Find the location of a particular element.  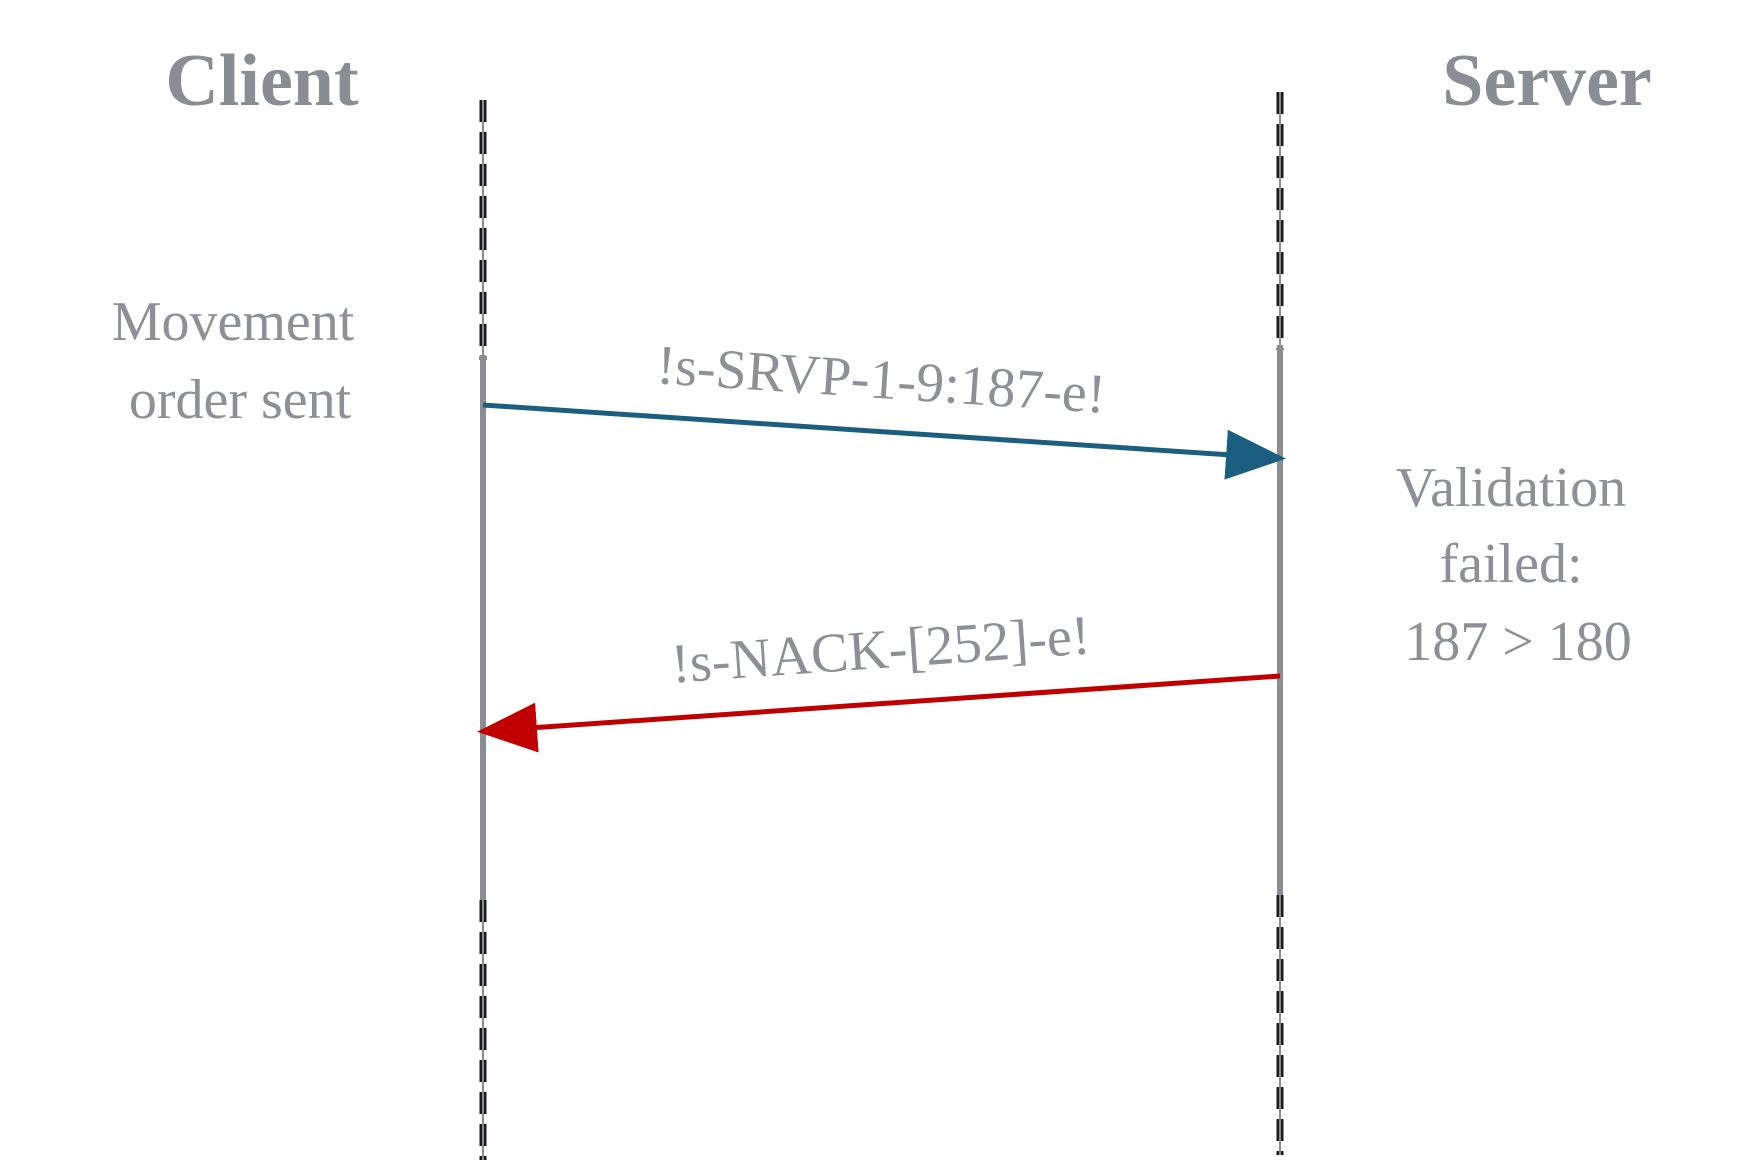

message-arrow-srvp is located at coordinates (884, 441).